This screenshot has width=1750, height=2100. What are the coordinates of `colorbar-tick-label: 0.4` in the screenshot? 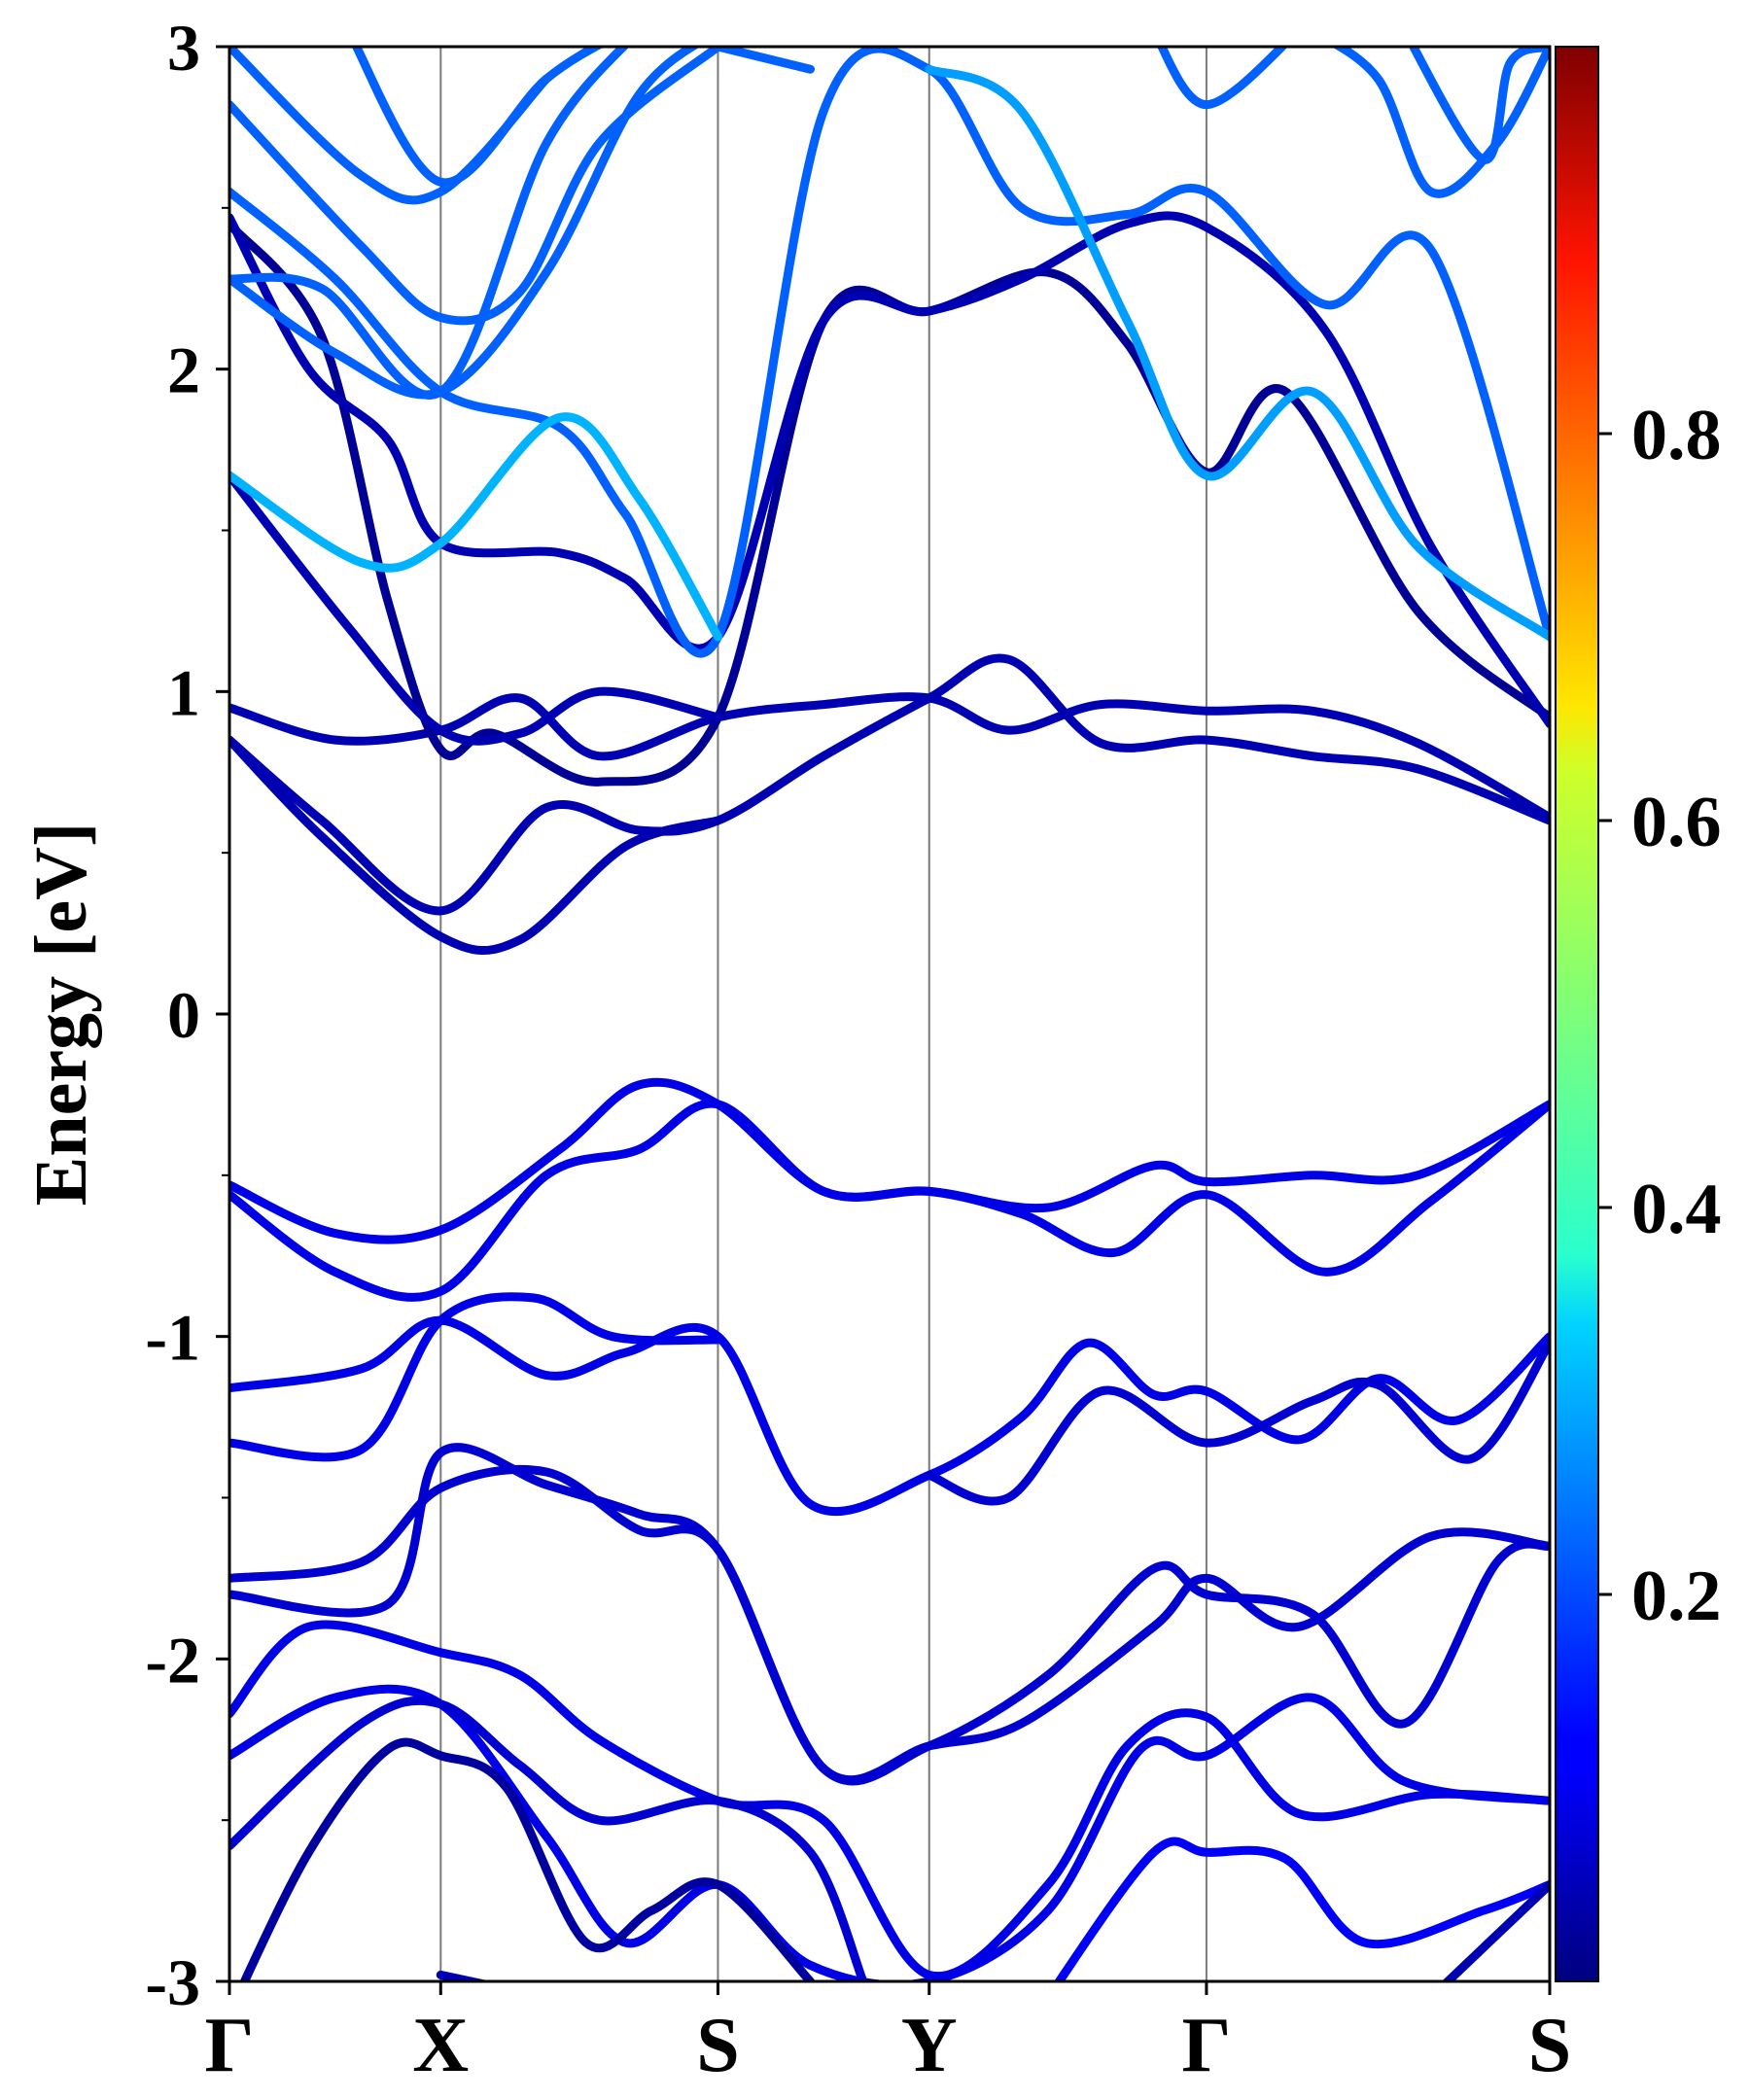 It's located at (1676, 1209).